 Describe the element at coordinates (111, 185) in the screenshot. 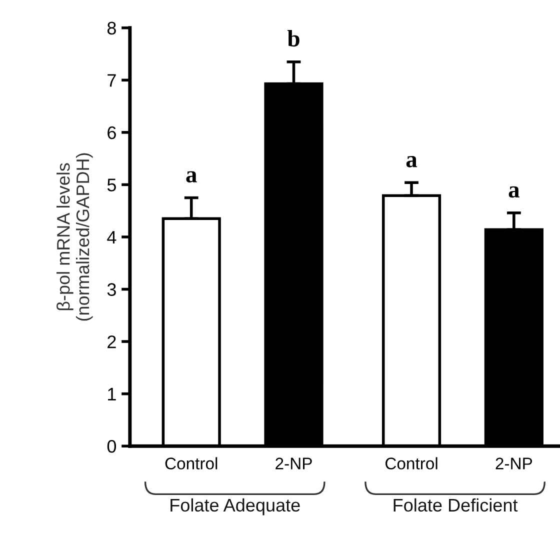

I see `y-tick-label: 5` at that location.